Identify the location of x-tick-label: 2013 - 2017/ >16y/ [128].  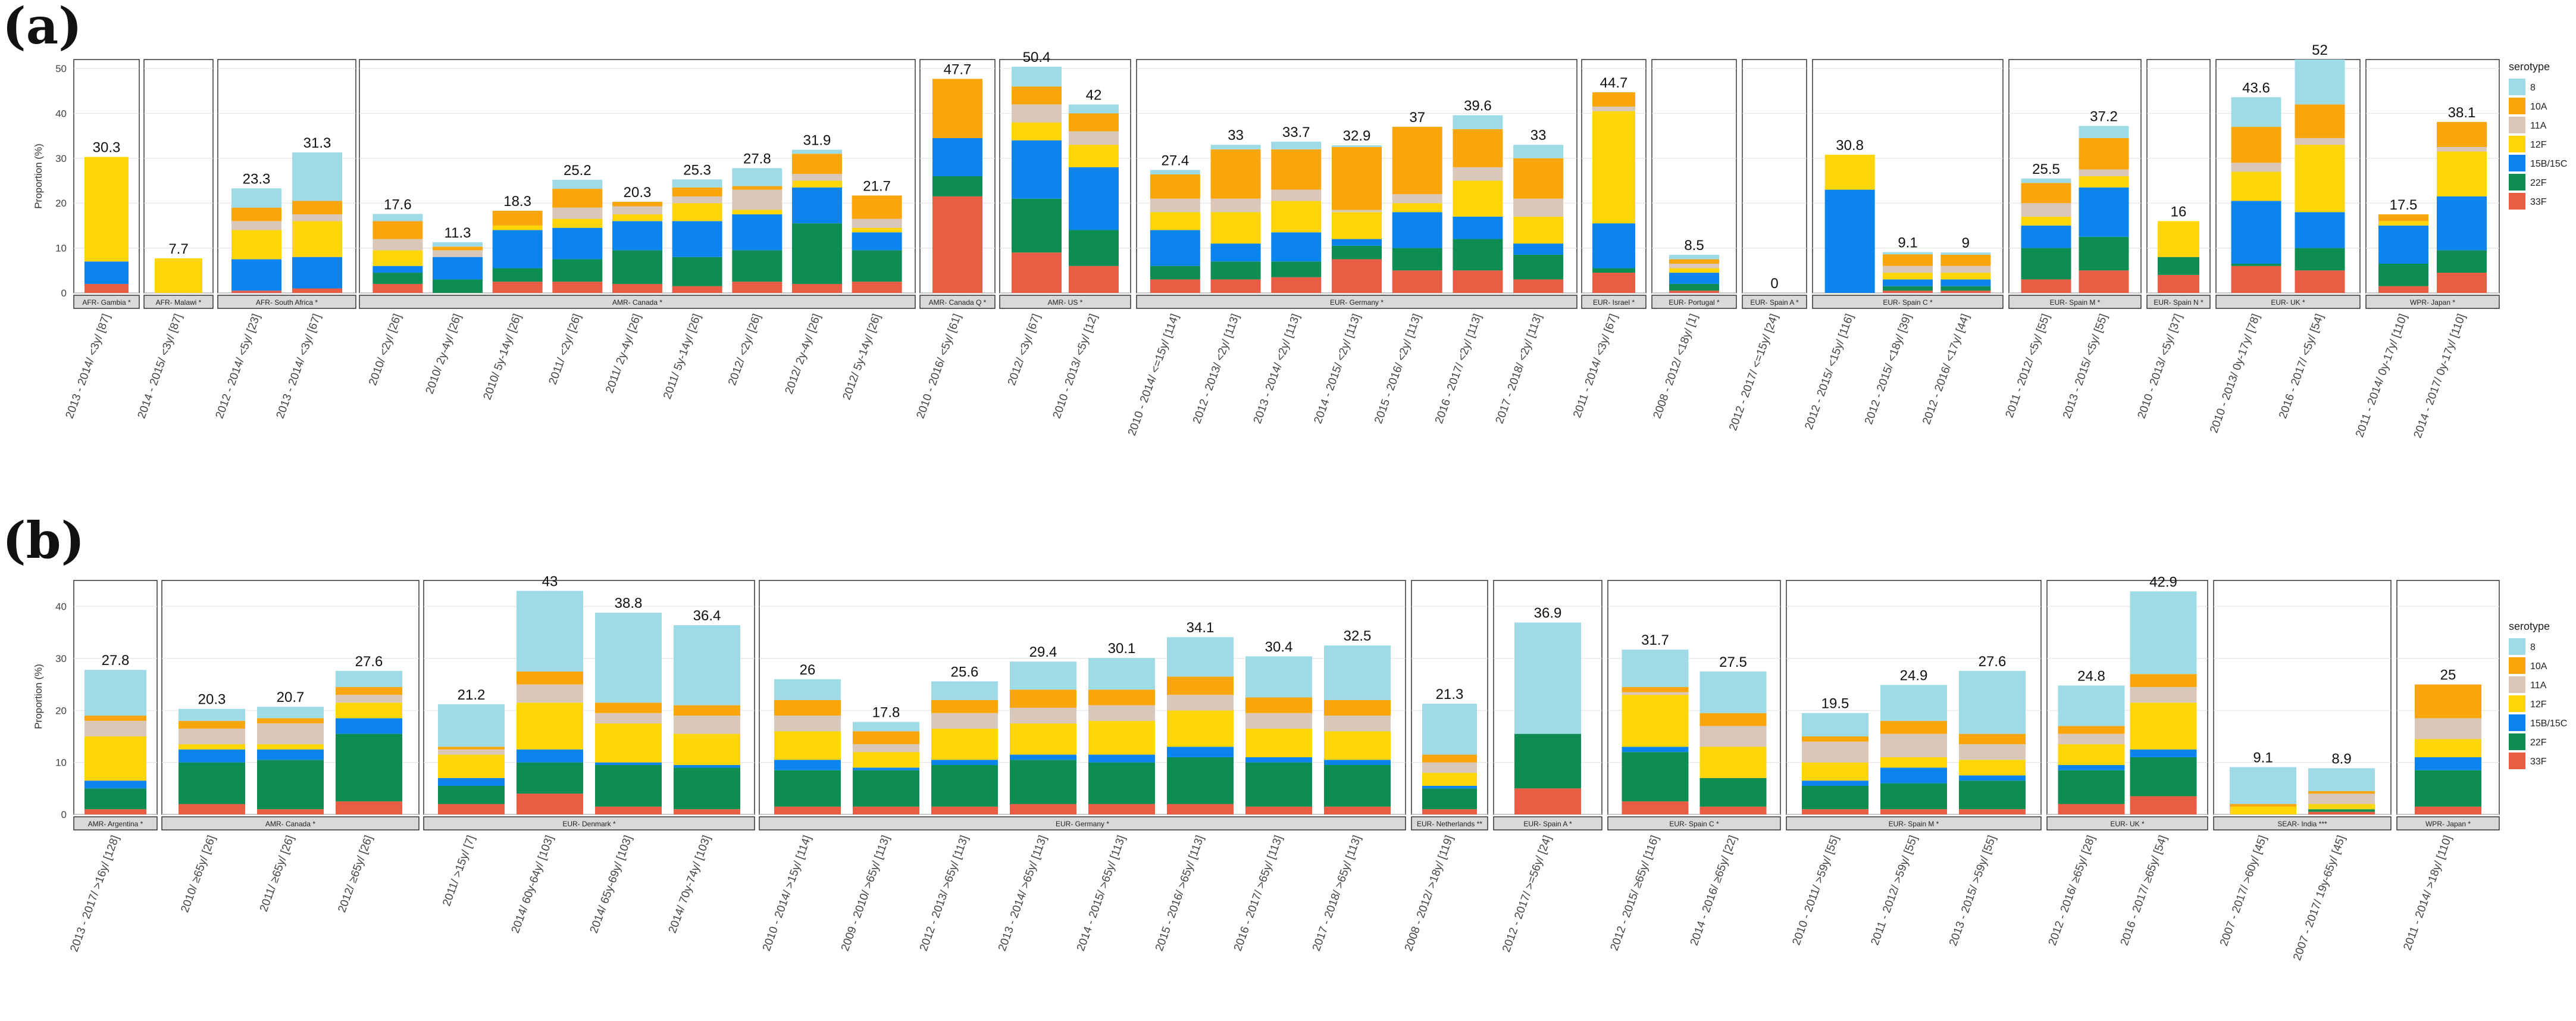
(94, 894).